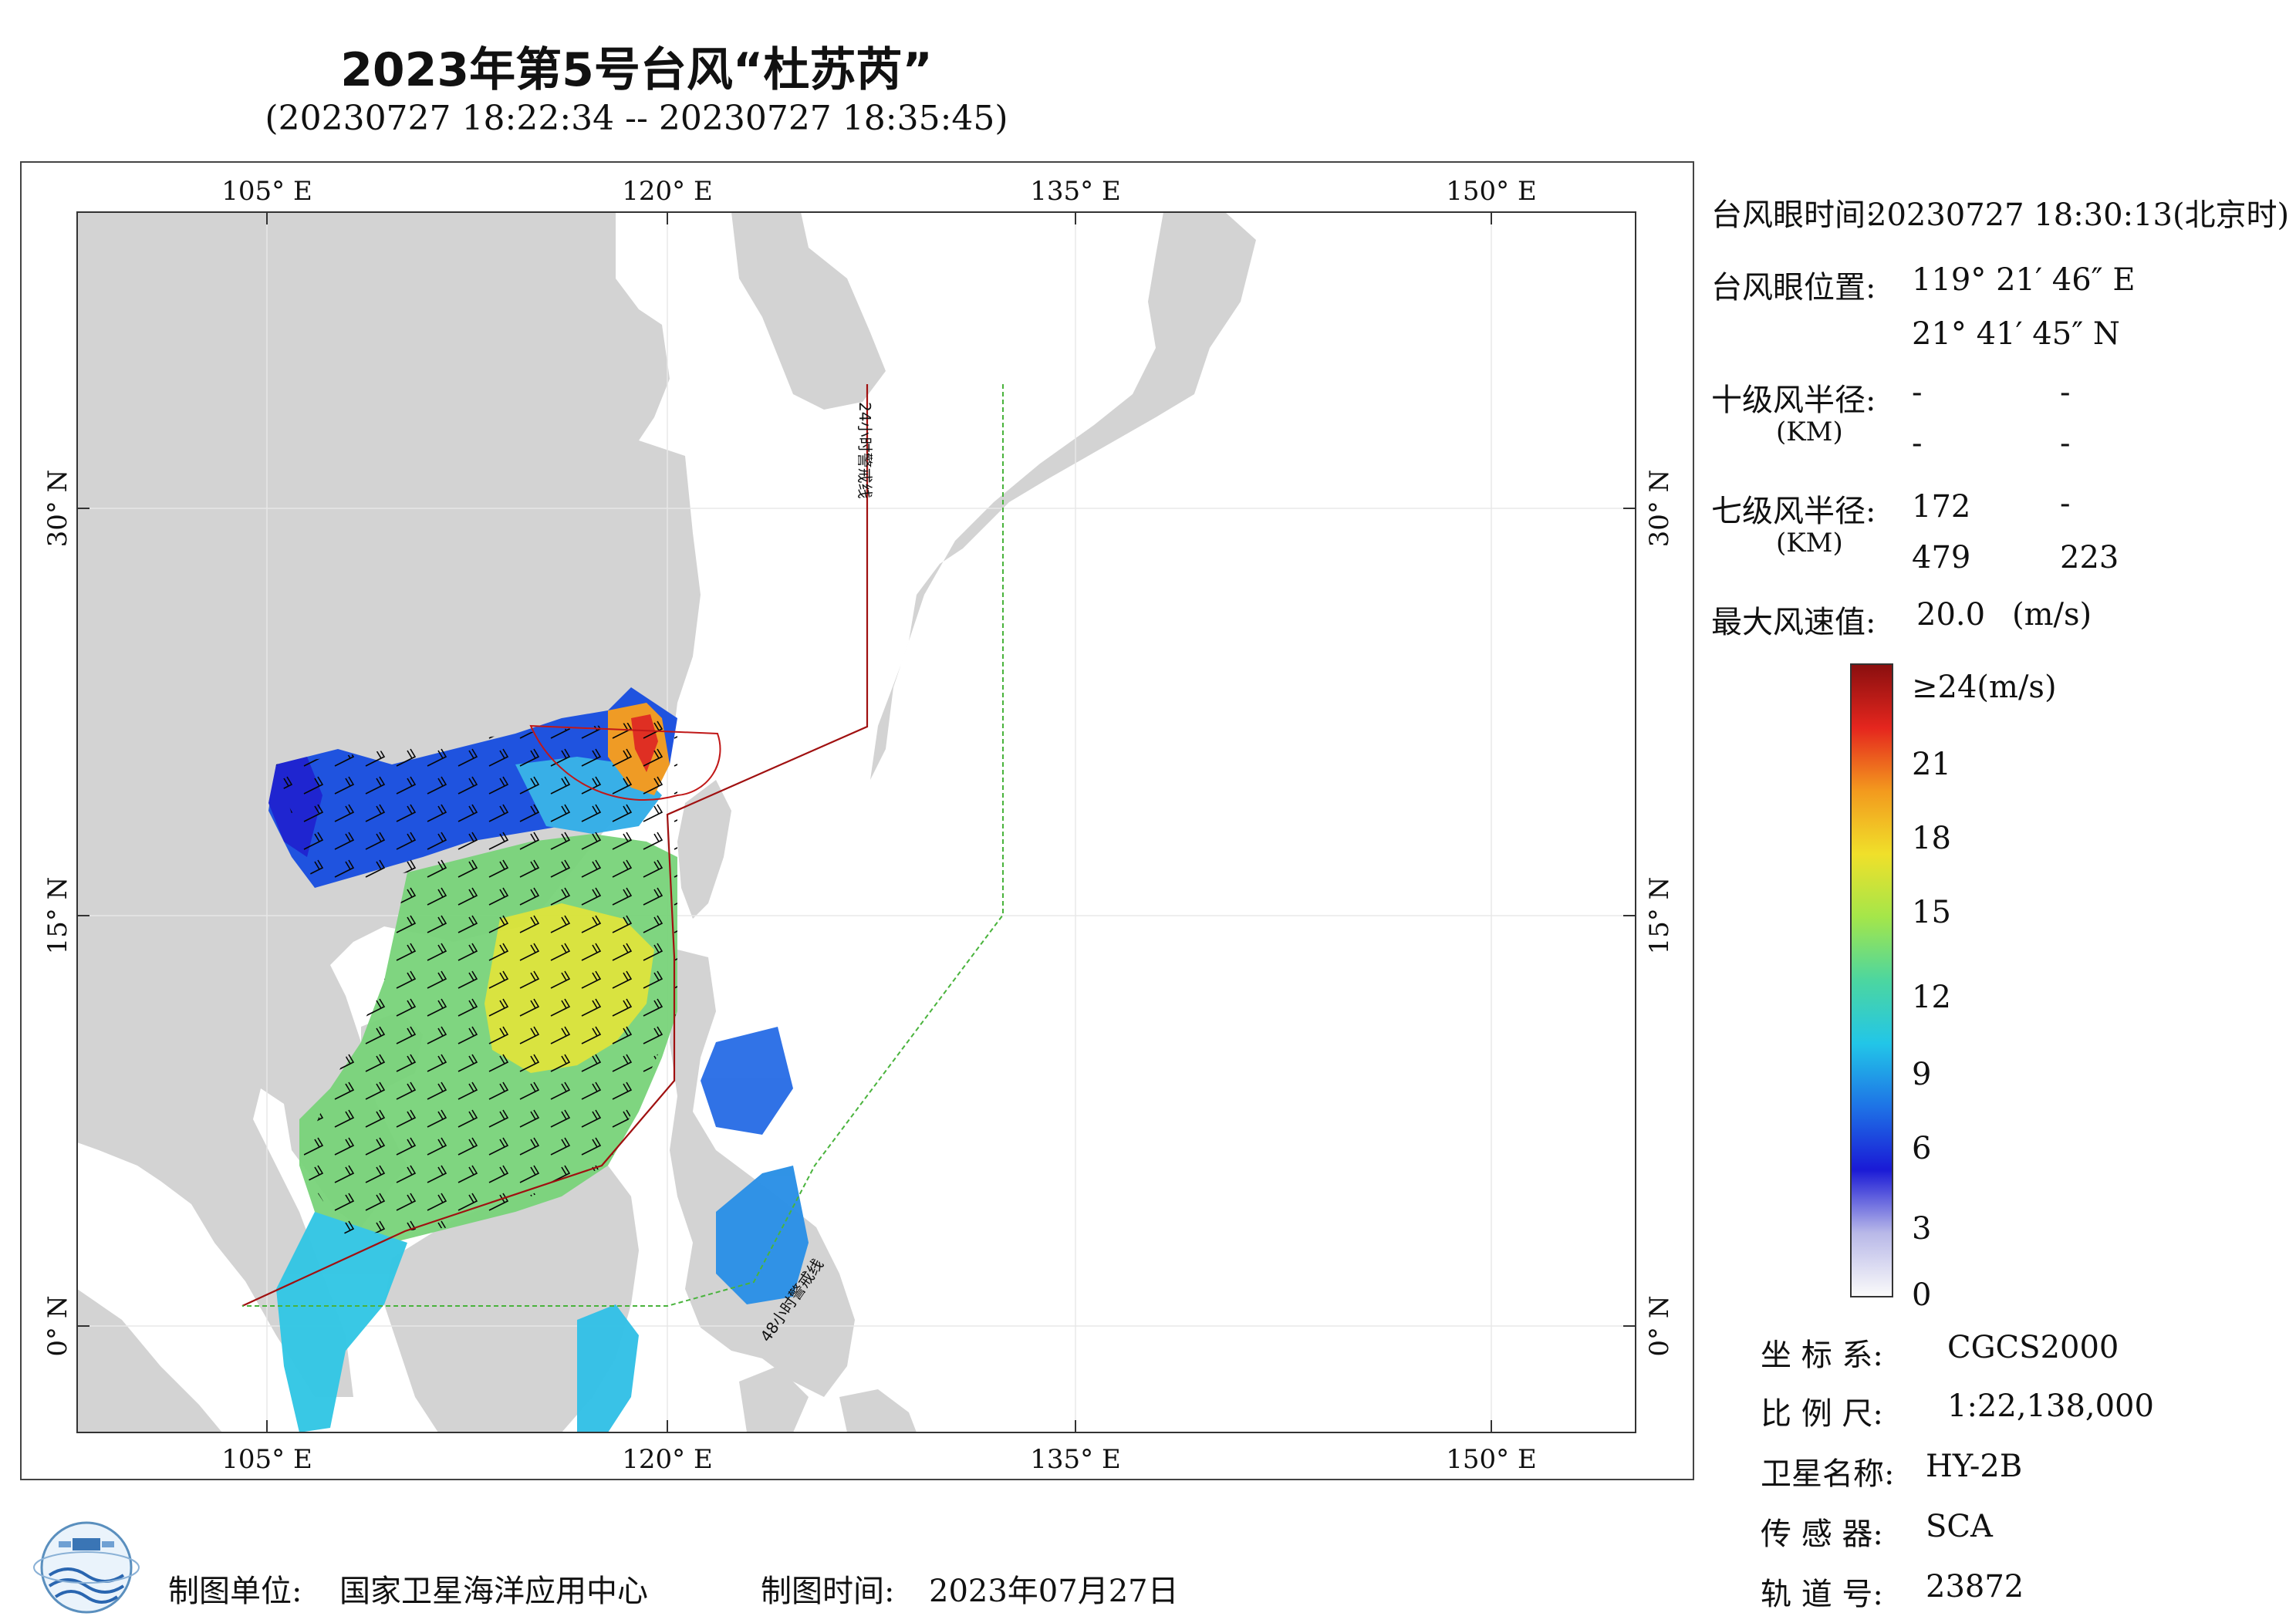 This screenshot has width=2296, height=1623. What do you see at coordinates (235, 1591) in the screenshot?
I see `producer-label: 制图单位:` at bounding box center [235, 1591].